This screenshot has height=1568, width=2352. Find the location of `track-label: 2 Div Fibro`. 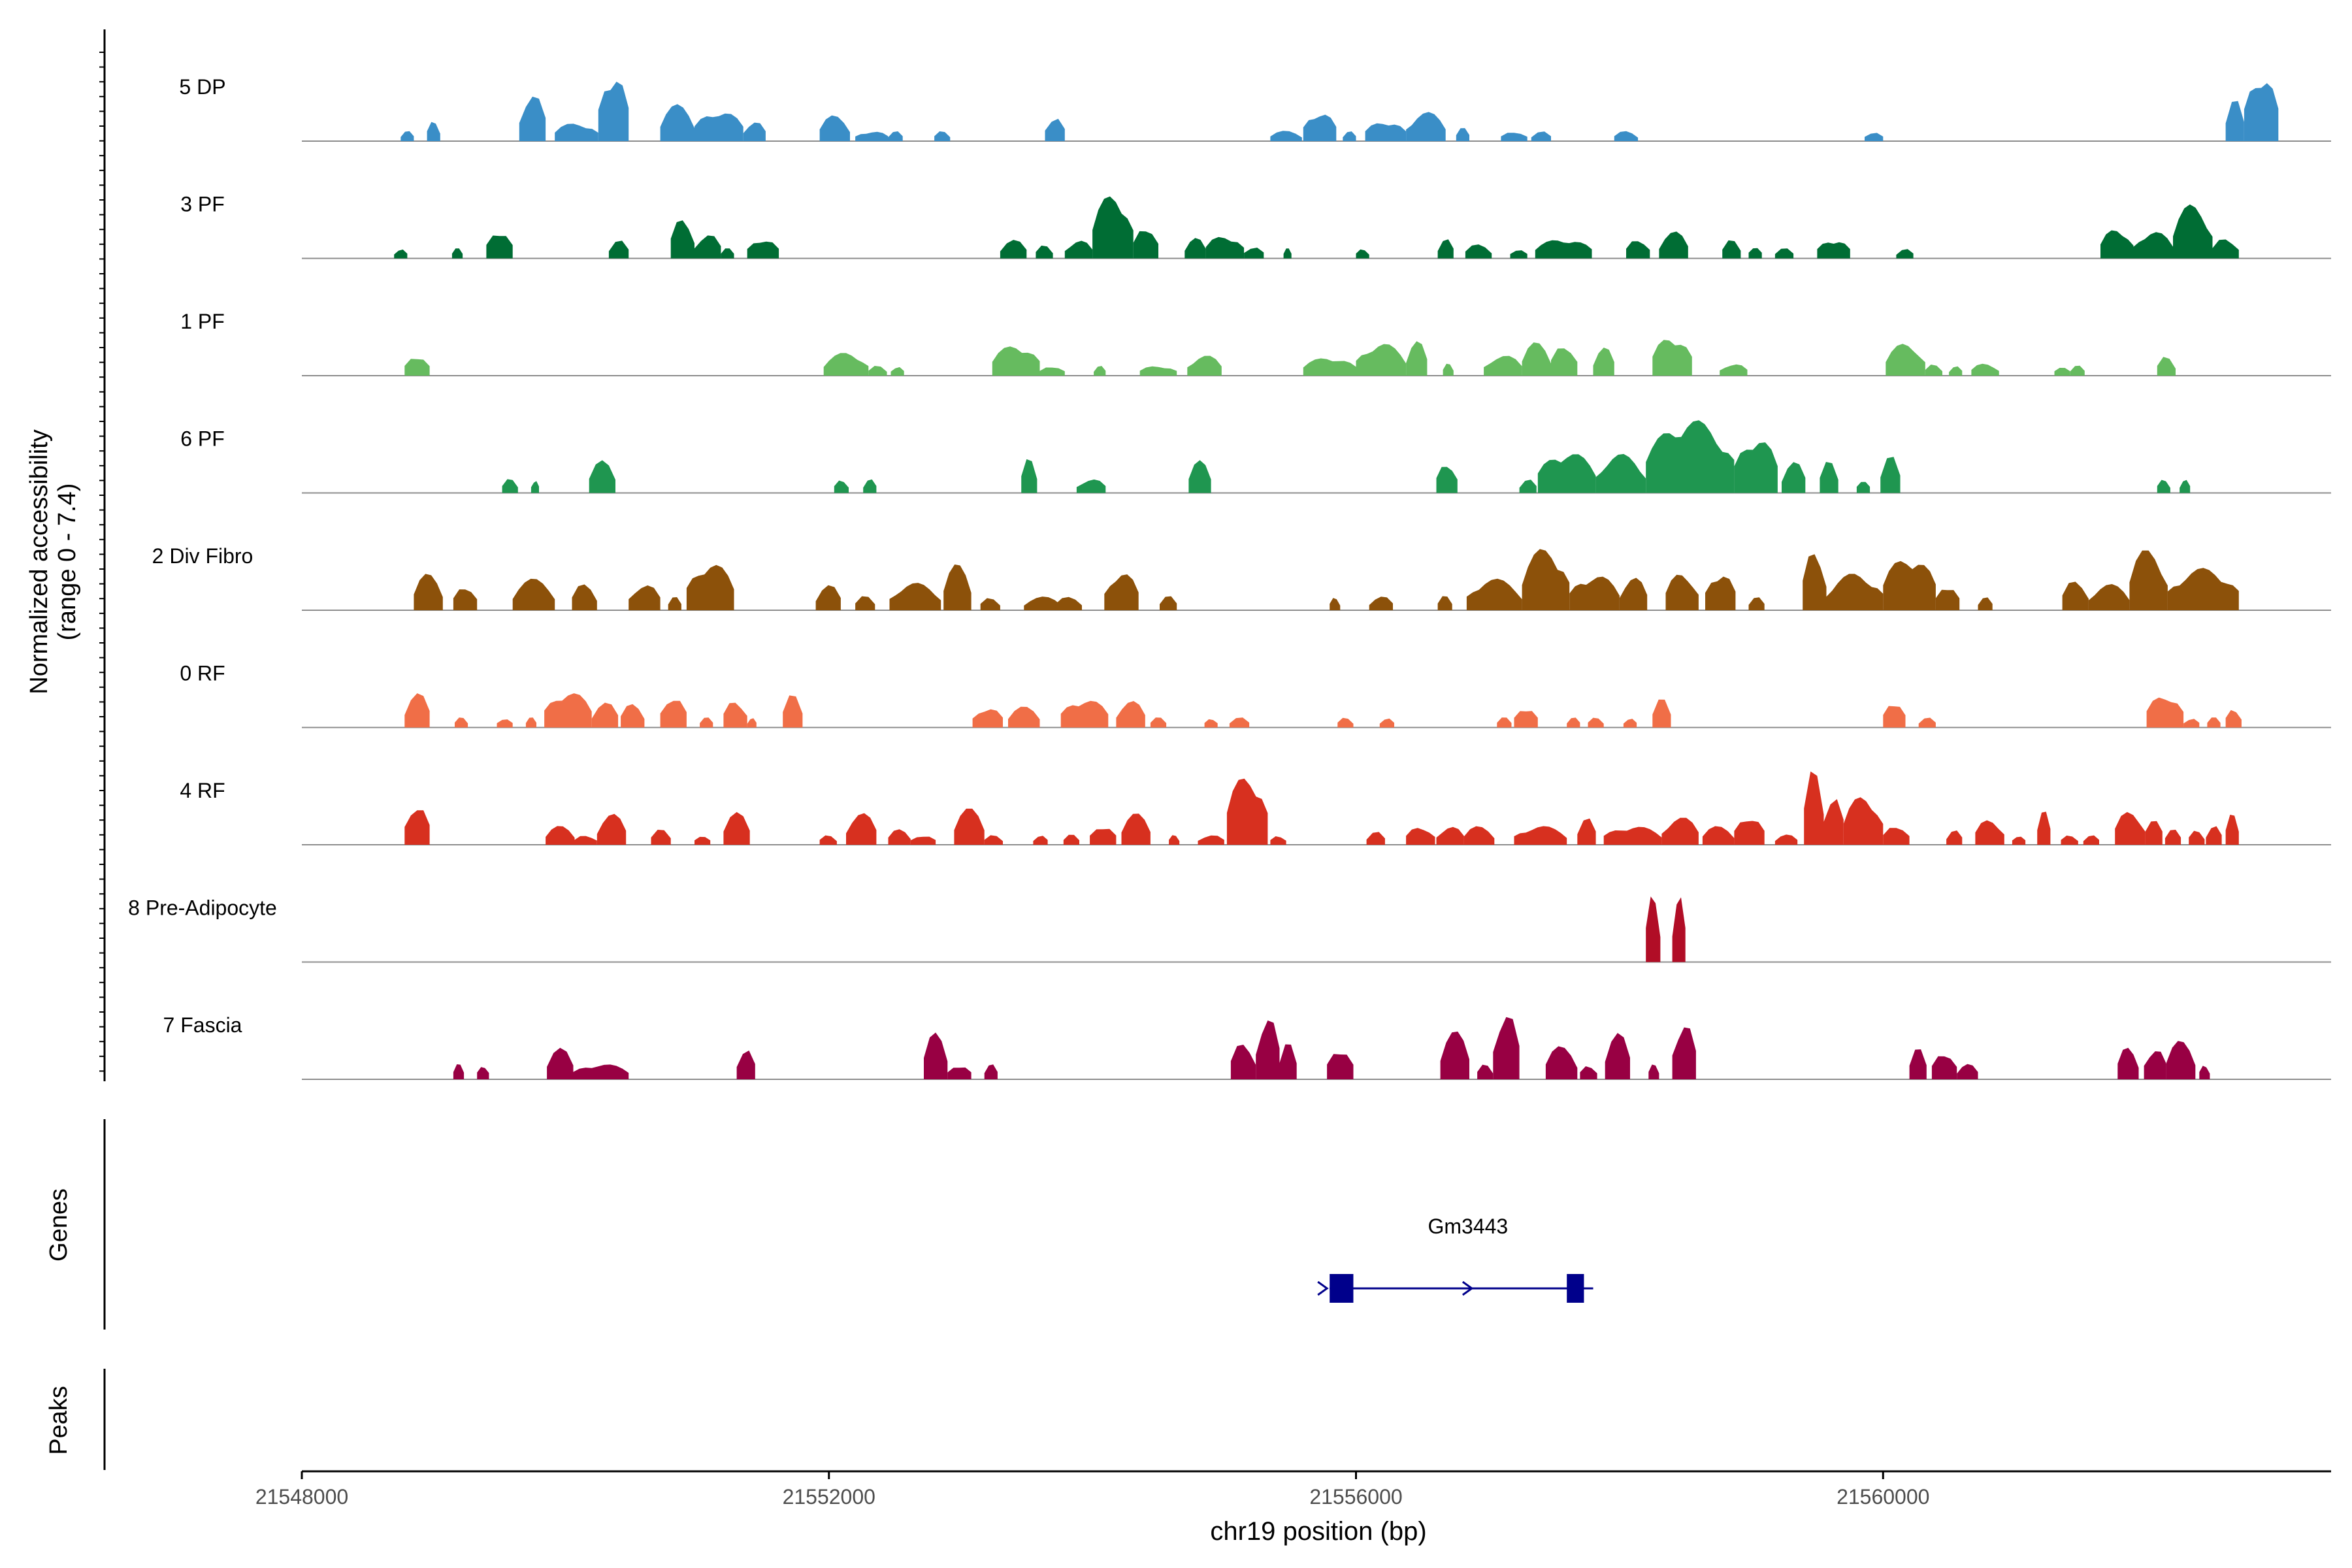

track-label: 2 Div Fibro is located at coordinates (202, 556).